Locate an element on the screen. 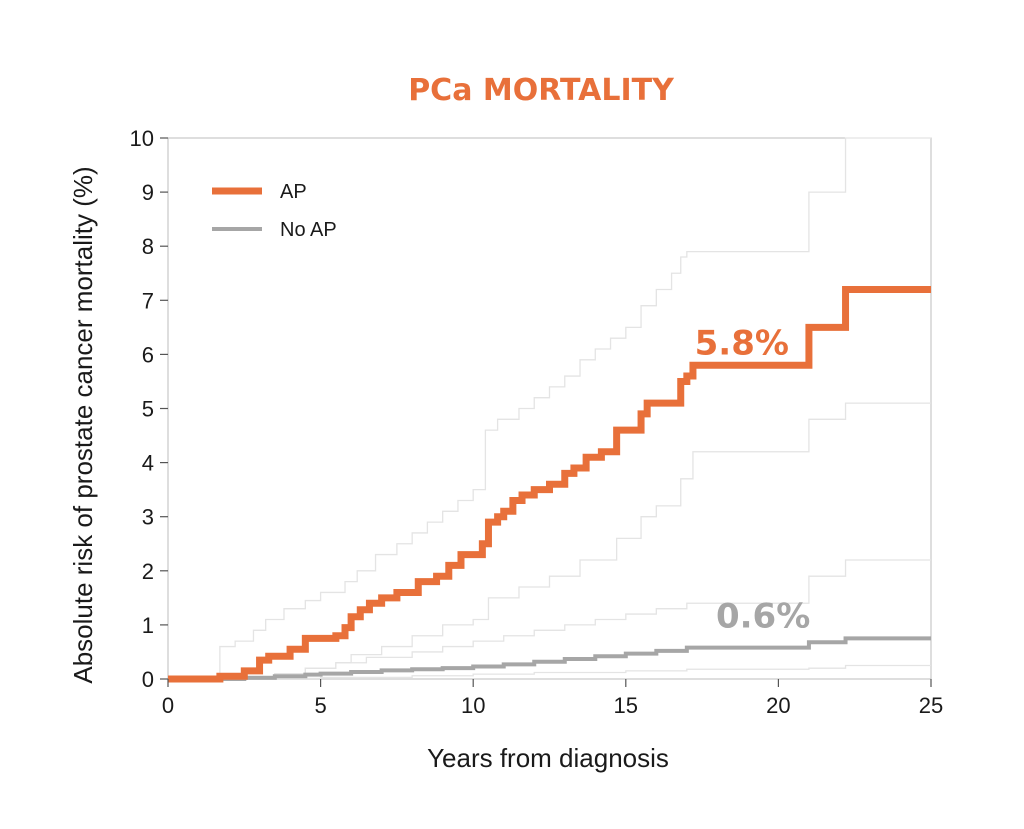  y-tick-label: 4 is located at coordinates (148, 463).